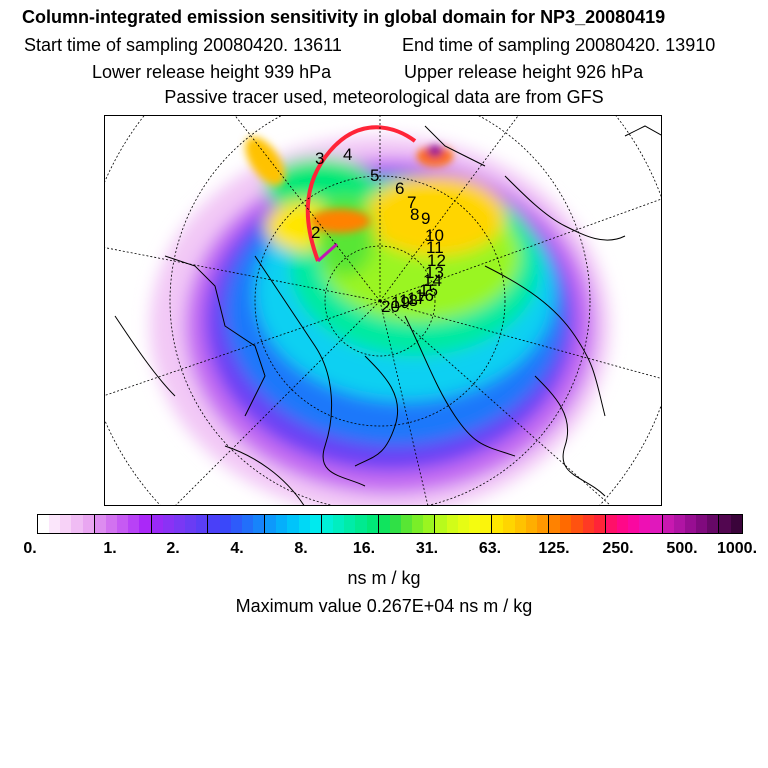  What do you see at coordinates (428, 290) in the screenshot?
I see `trajectory-label: 15` at bounding box center [428, 290].